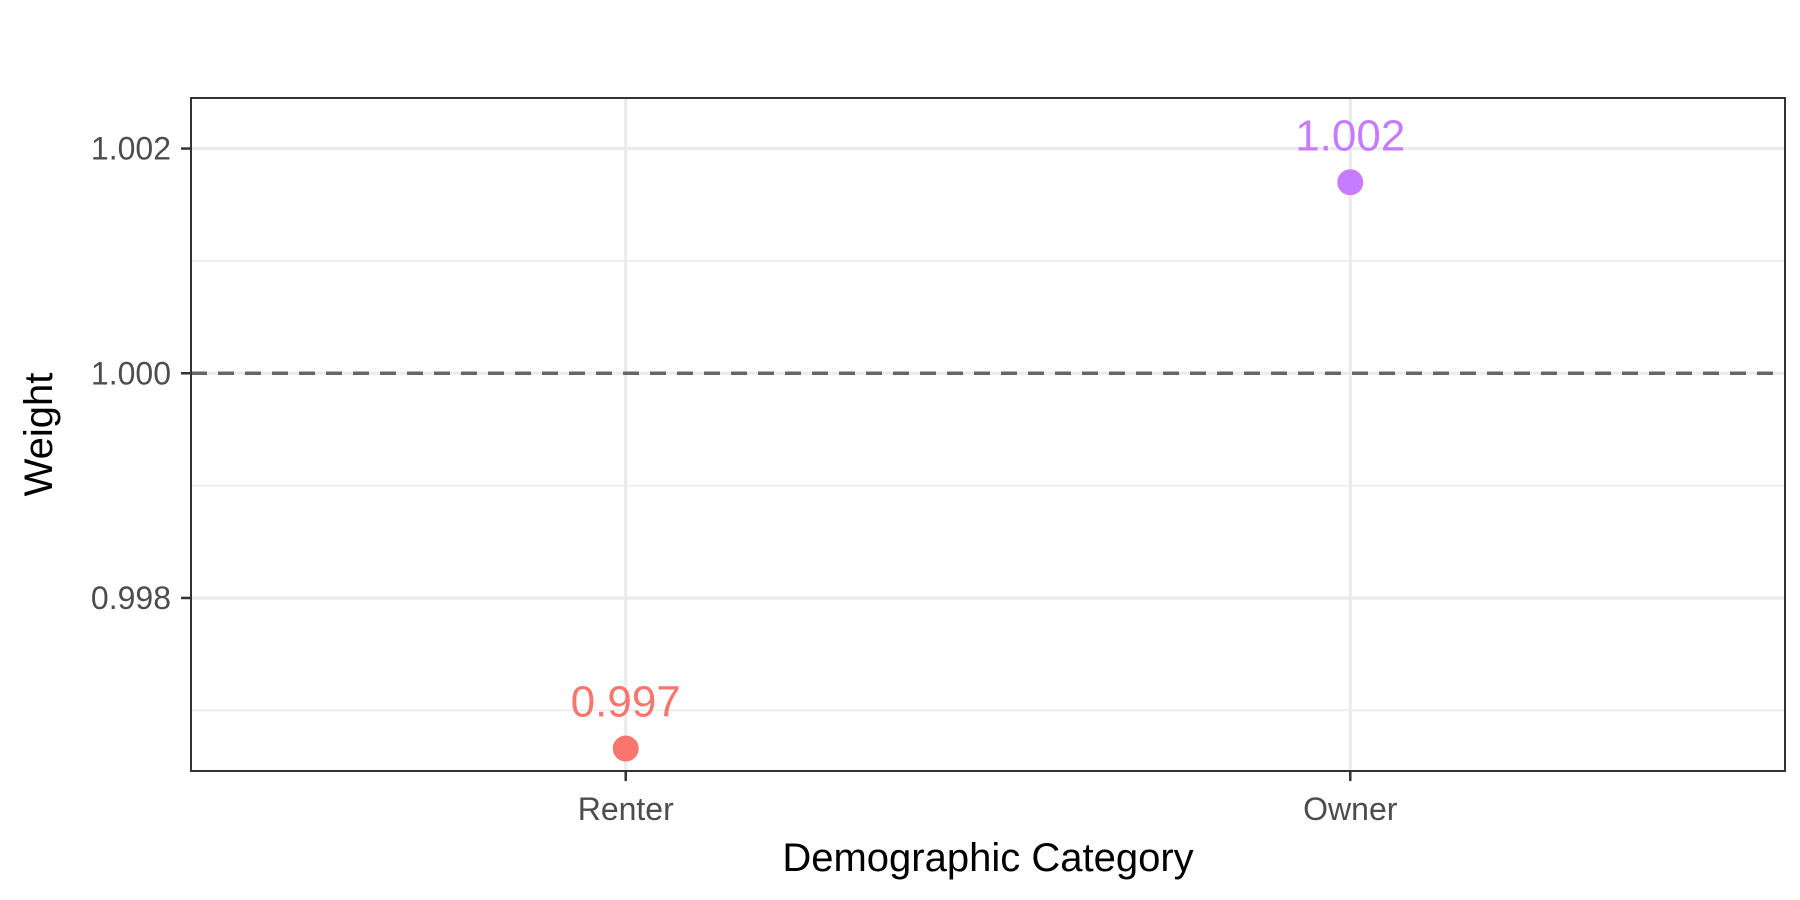  Describe the element at coordinates (626, 702) in the screenshot. I see `data-label-renter: 0.997` at that location.